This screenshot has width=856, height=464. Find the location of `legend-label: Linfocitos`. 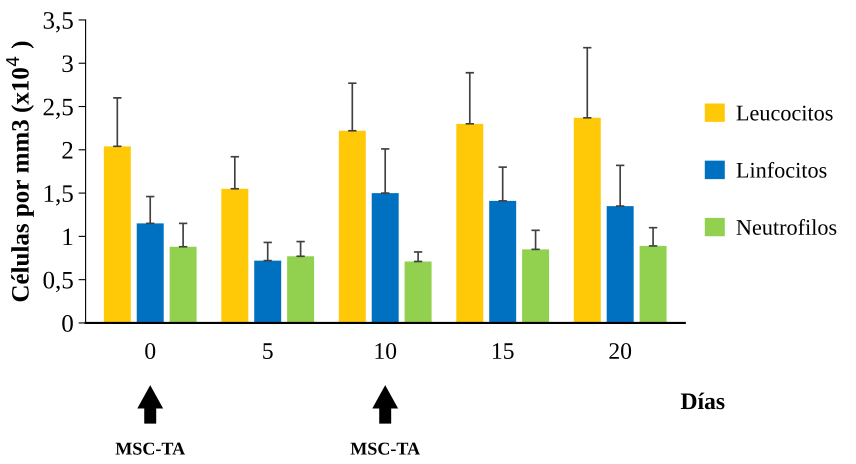

legend-label: Linfocitos is located at coordinates (781, 170).